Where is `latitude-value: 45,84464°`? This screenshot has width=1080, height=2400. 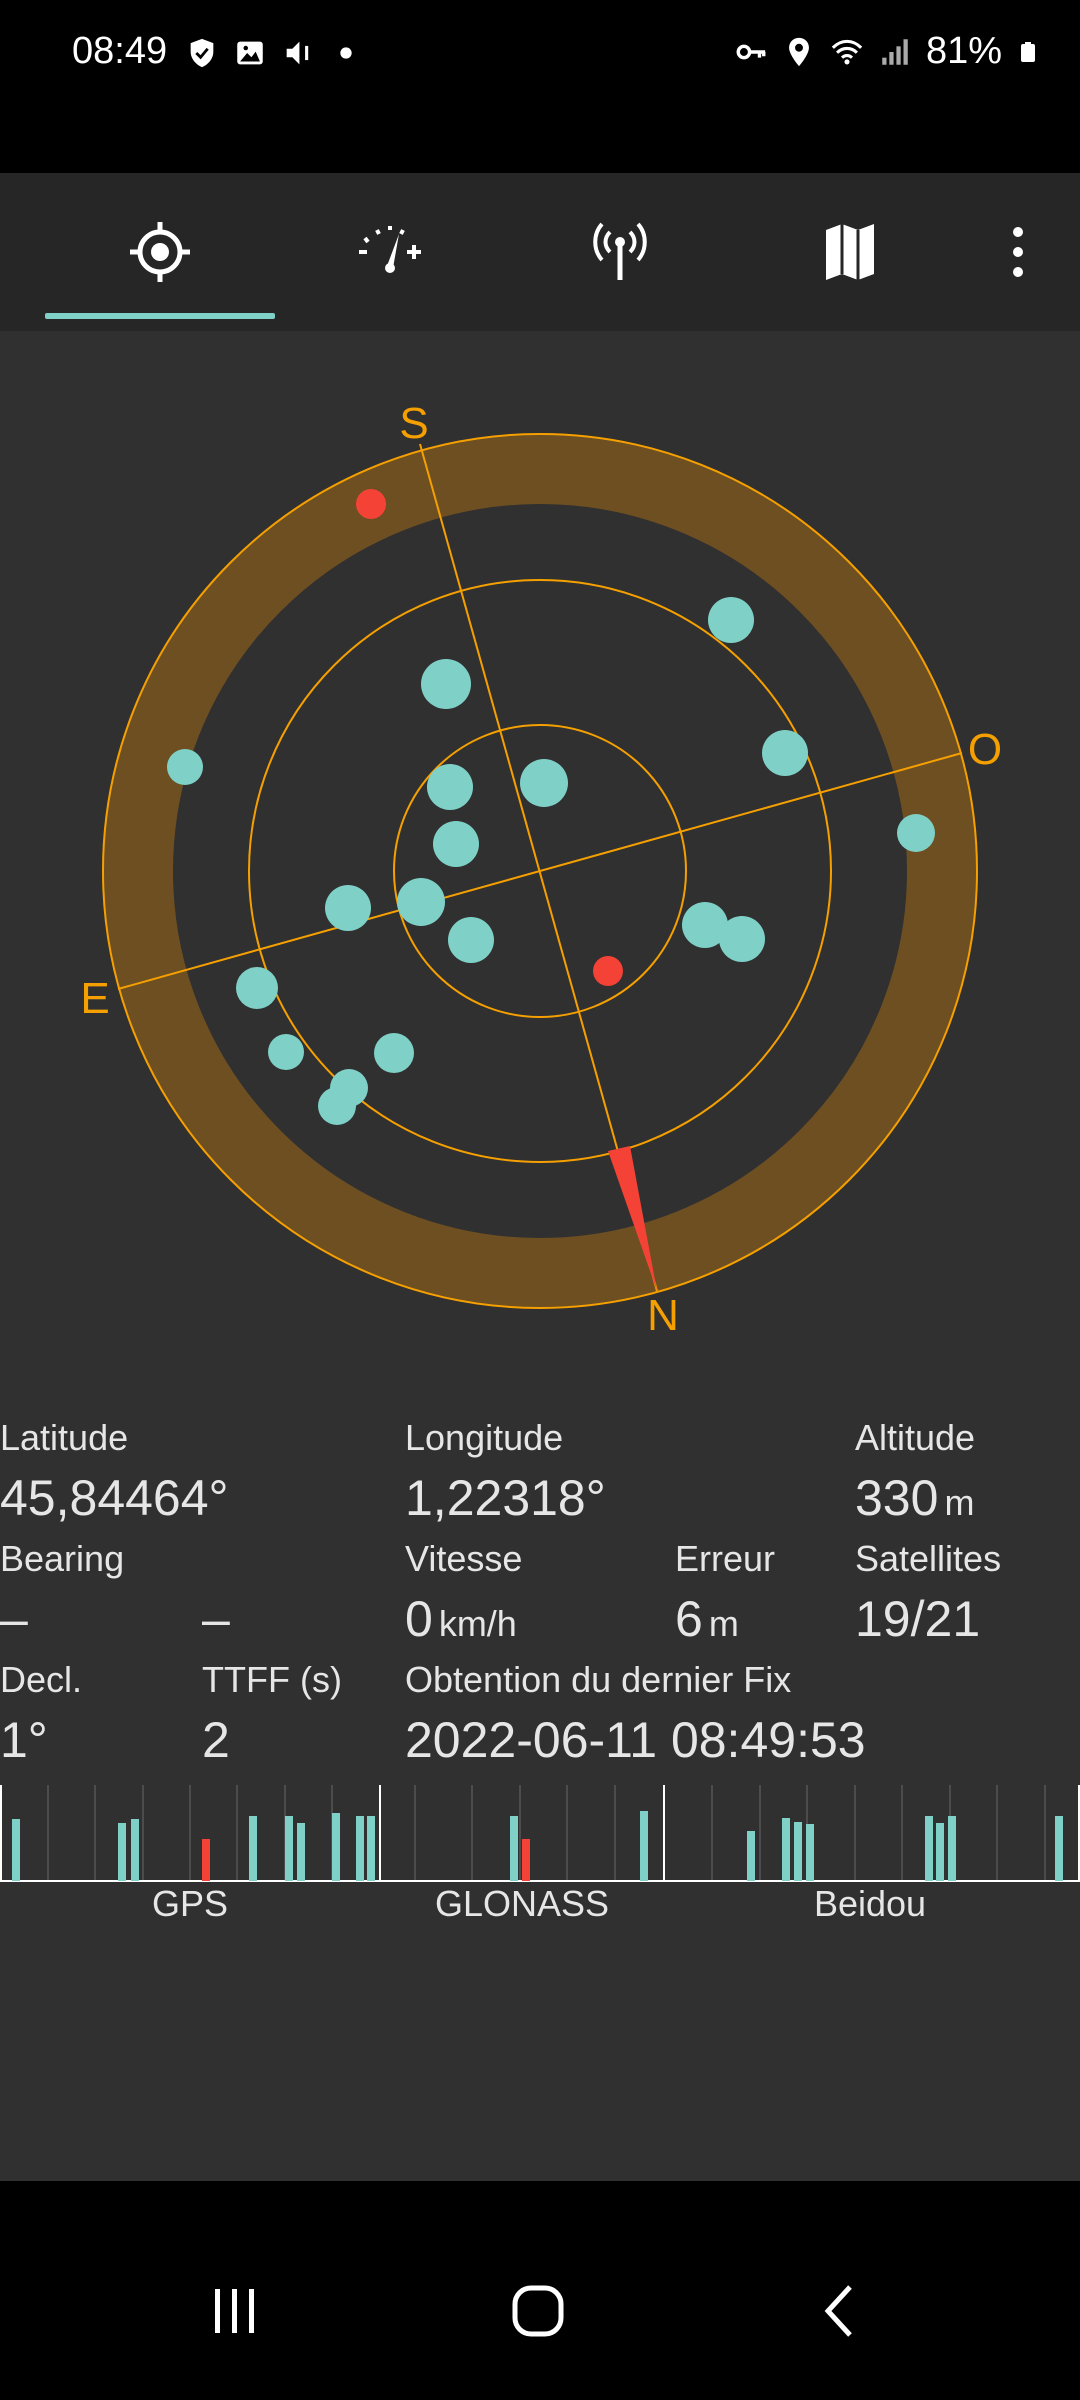
latitude-value: 45,84464° is located at coordinates (114, 1498).